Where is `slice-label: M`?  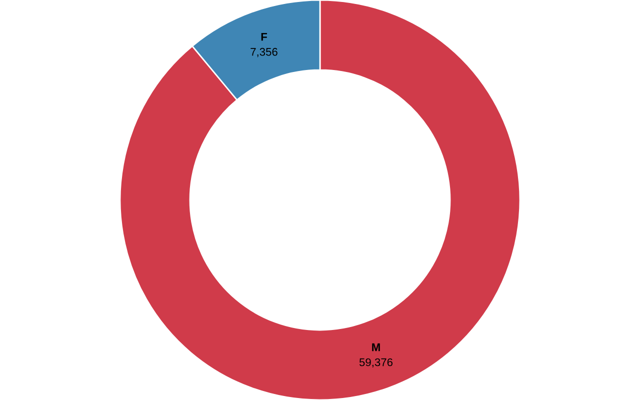
slice-label: M is located at coordinates (376, 347).